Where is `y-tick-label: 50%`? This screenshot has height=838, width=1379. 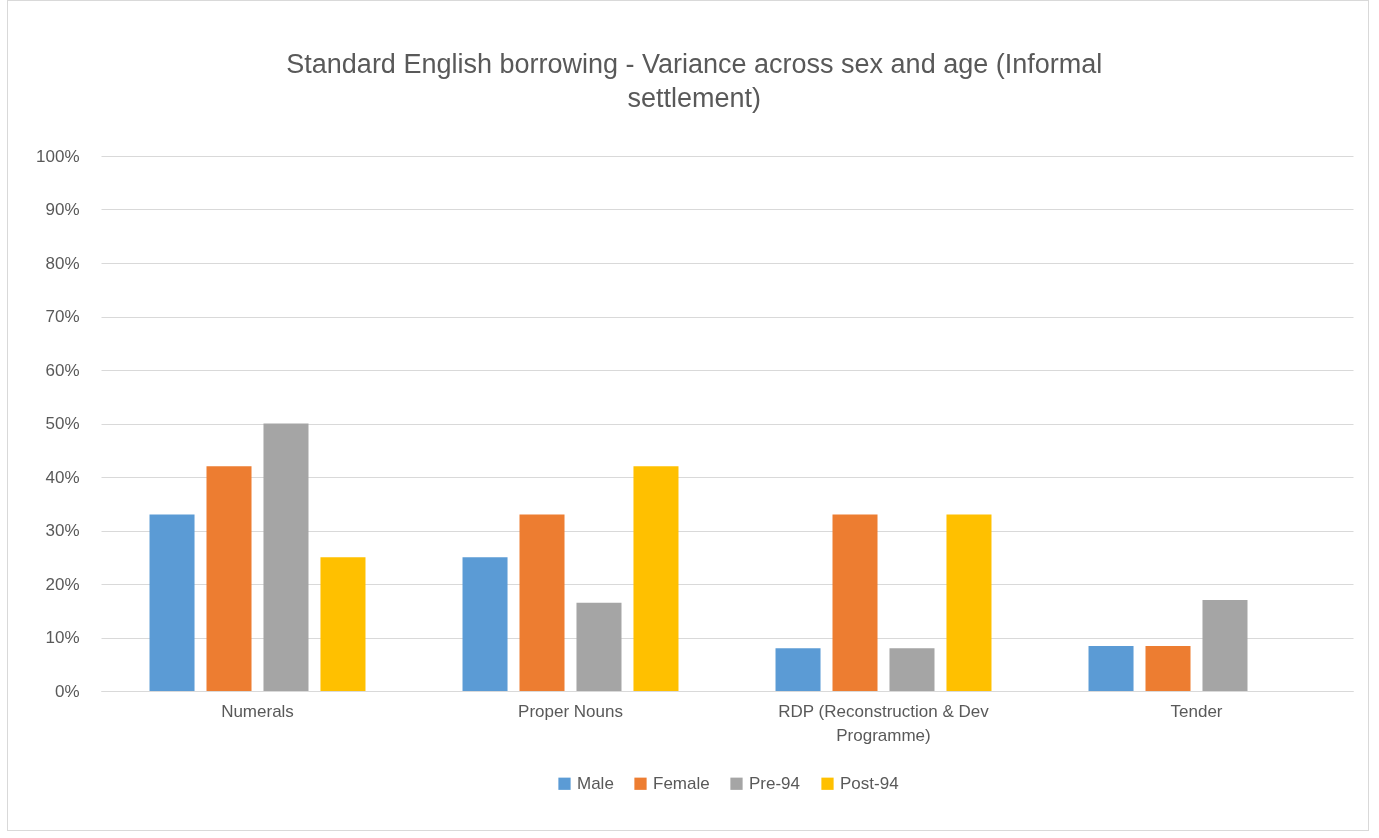 y-tick-label: 50% is located at coordinates (62, 423).